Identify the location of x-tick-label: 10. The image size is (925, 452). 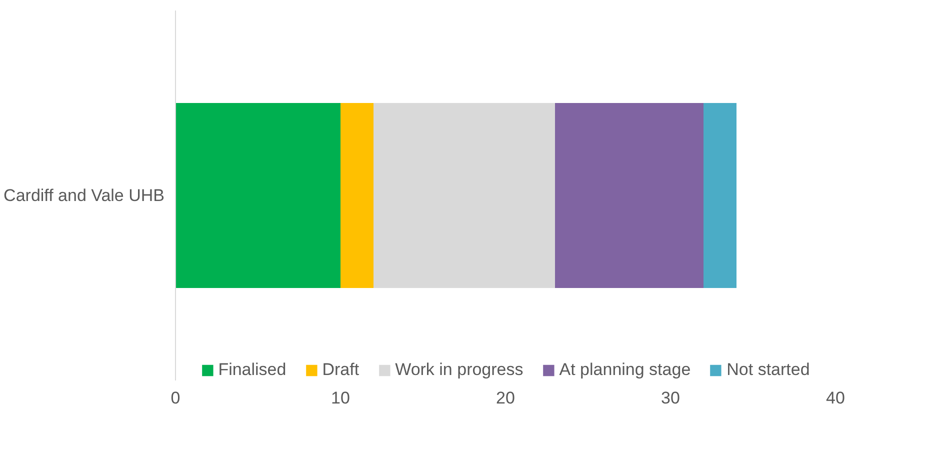
(340, 398).